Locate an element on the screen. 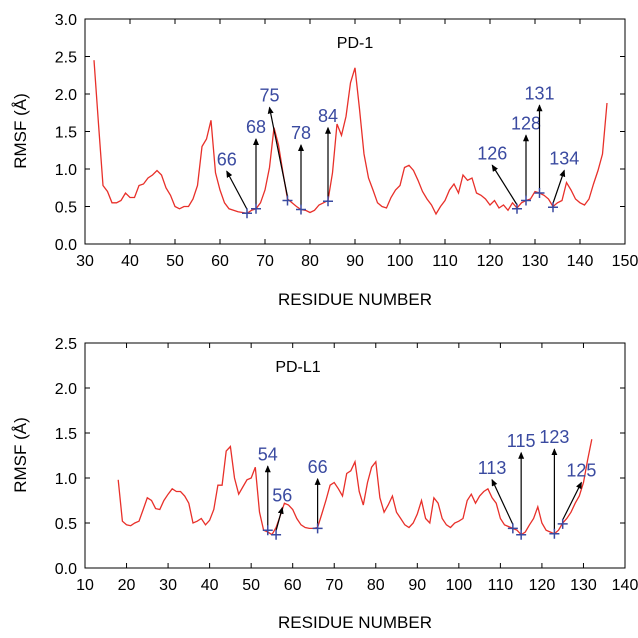  x-tick-label: 150 is located at coordinates (625, 261).